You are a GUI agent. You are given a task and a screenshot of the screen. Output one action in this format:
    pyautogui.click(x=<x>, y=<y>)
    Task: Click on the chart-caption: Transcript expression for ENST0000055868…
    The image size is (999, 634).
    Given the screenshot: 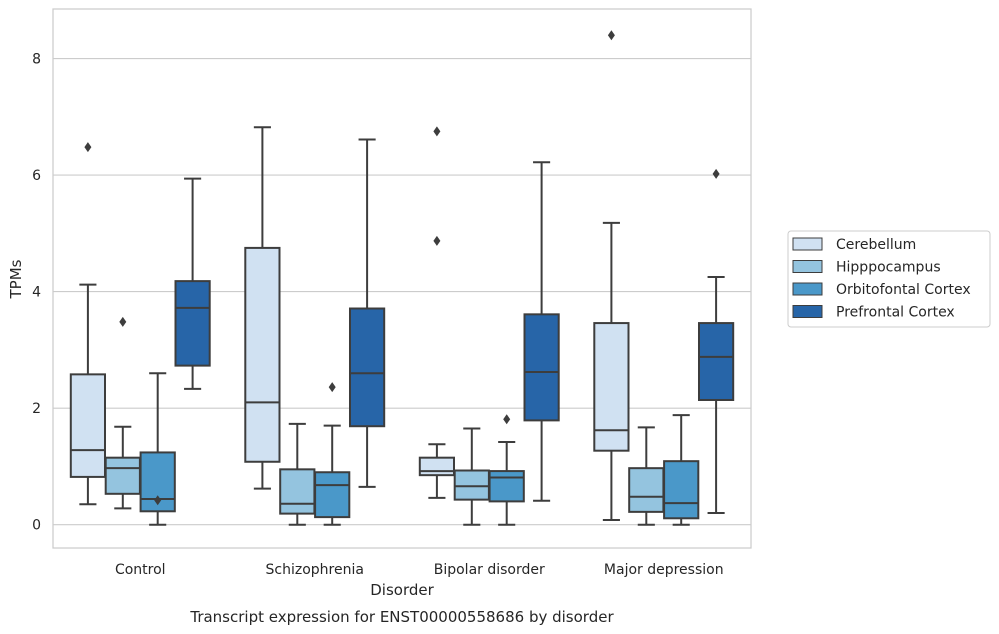 What is the action you would take?
    pyautogui.click(x=401, y=617)
    